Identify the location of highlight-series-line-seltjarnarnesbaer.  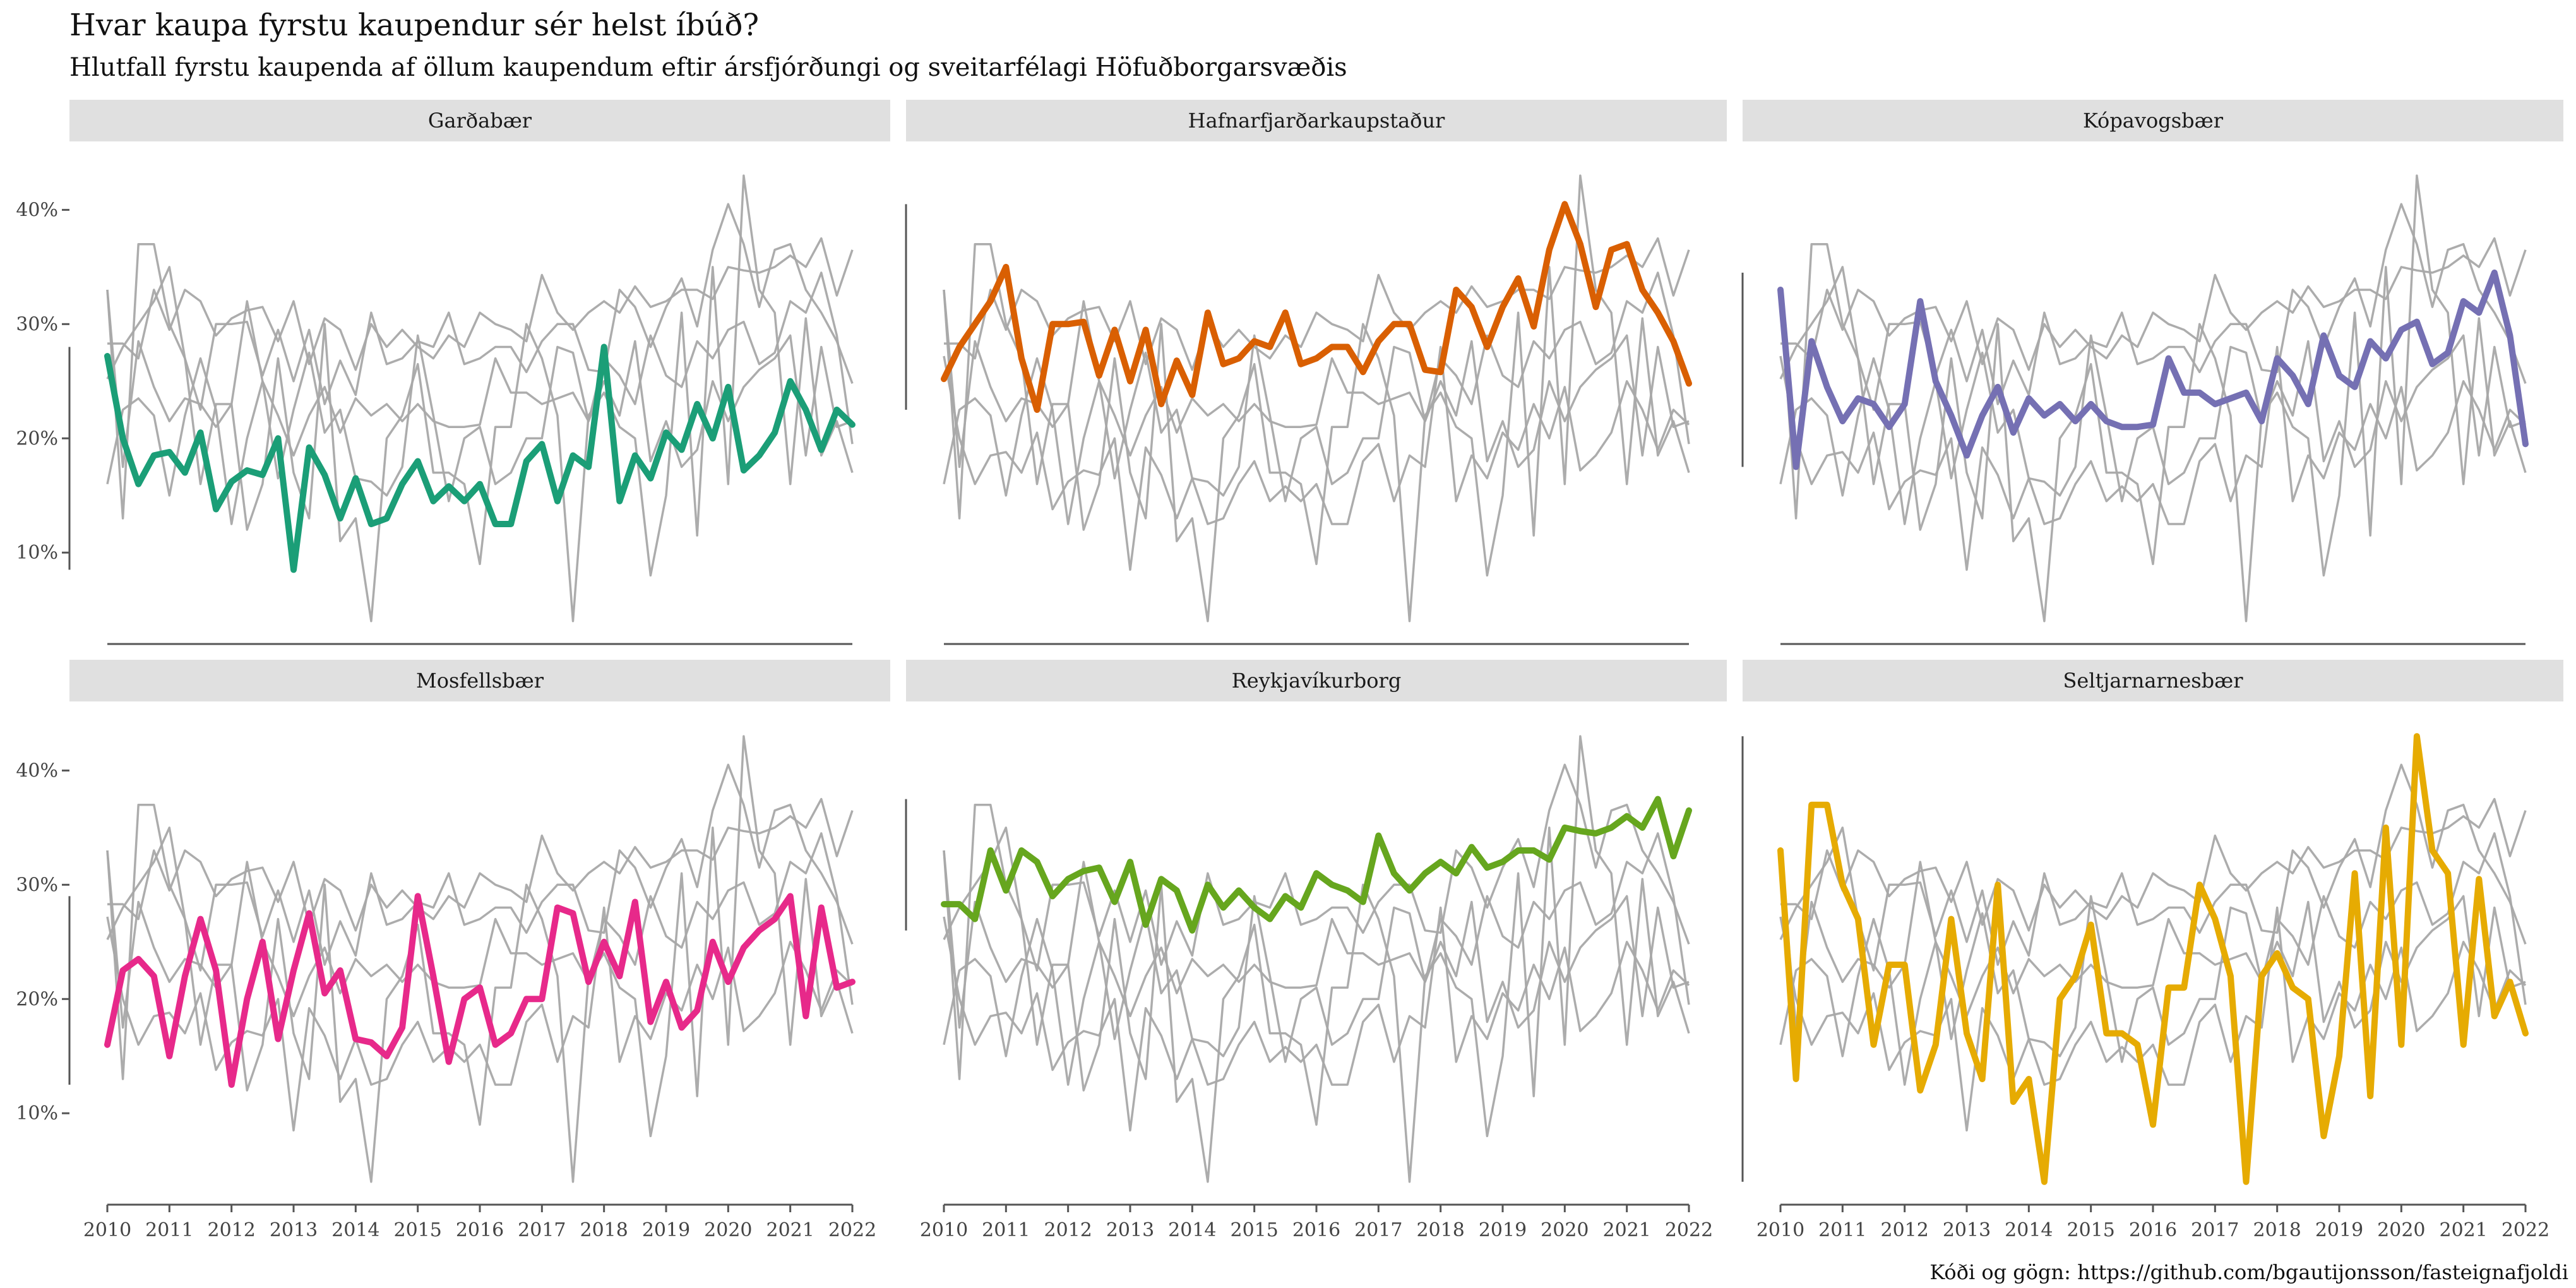
(2153, 959).